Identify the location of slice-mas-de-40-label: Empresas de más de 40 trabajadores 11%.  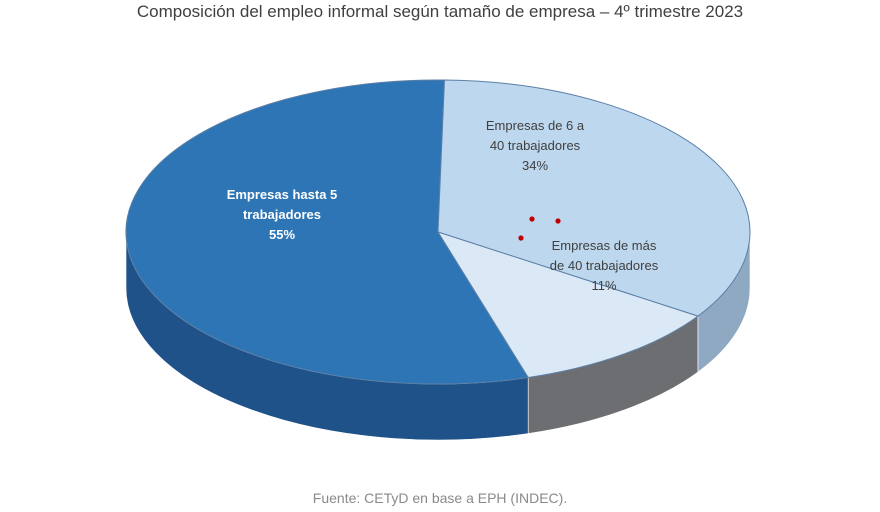
(604, 265).